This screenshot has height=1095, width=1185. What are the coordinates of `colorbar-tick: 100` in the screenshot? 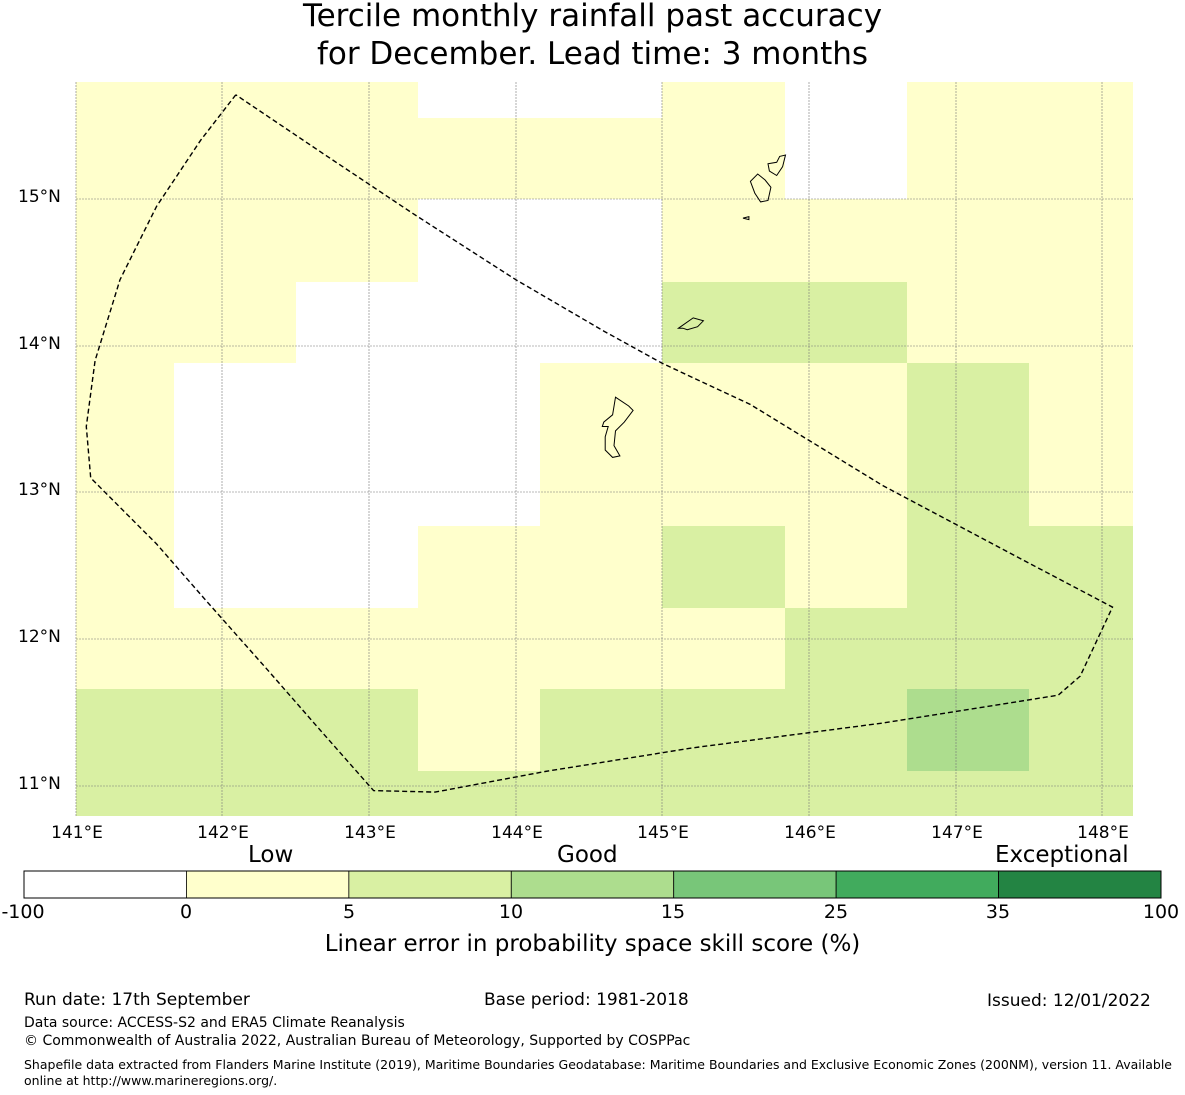 It's located at (1161, 912).